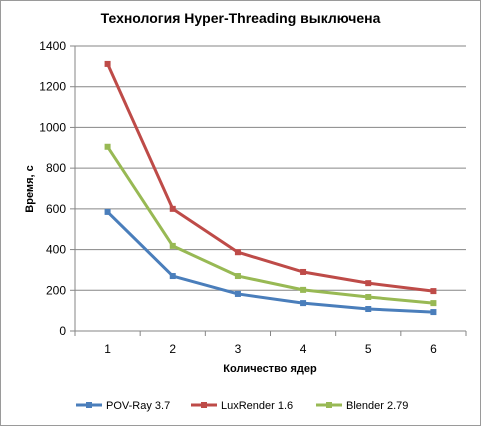  What do you see at coordinates (172, 349) in the screenshot?
I see `x-tick-label: 2` at bounding box center [172, 349].